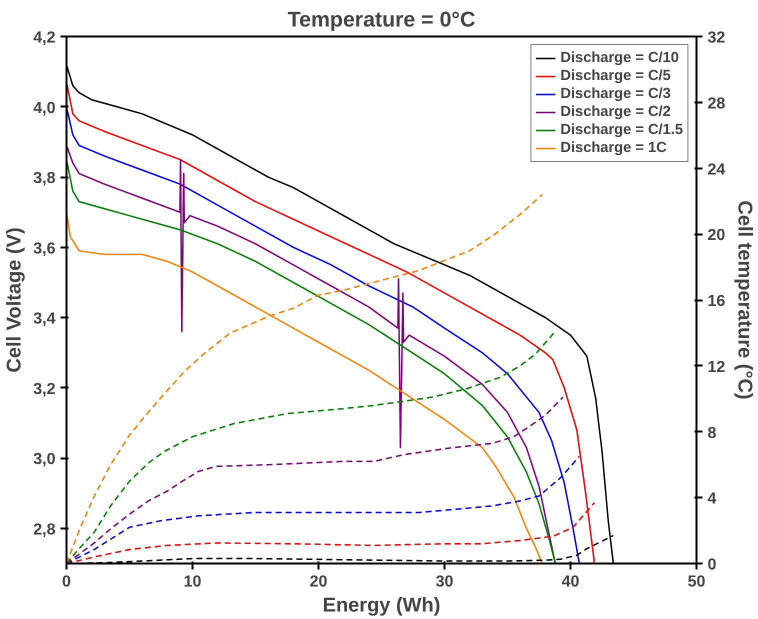 The width and height of the screenshot is (758, 619). Describe the element at coordinates (712, 499) in the screenshot. I see `y2-tick-label: 4` at that location.